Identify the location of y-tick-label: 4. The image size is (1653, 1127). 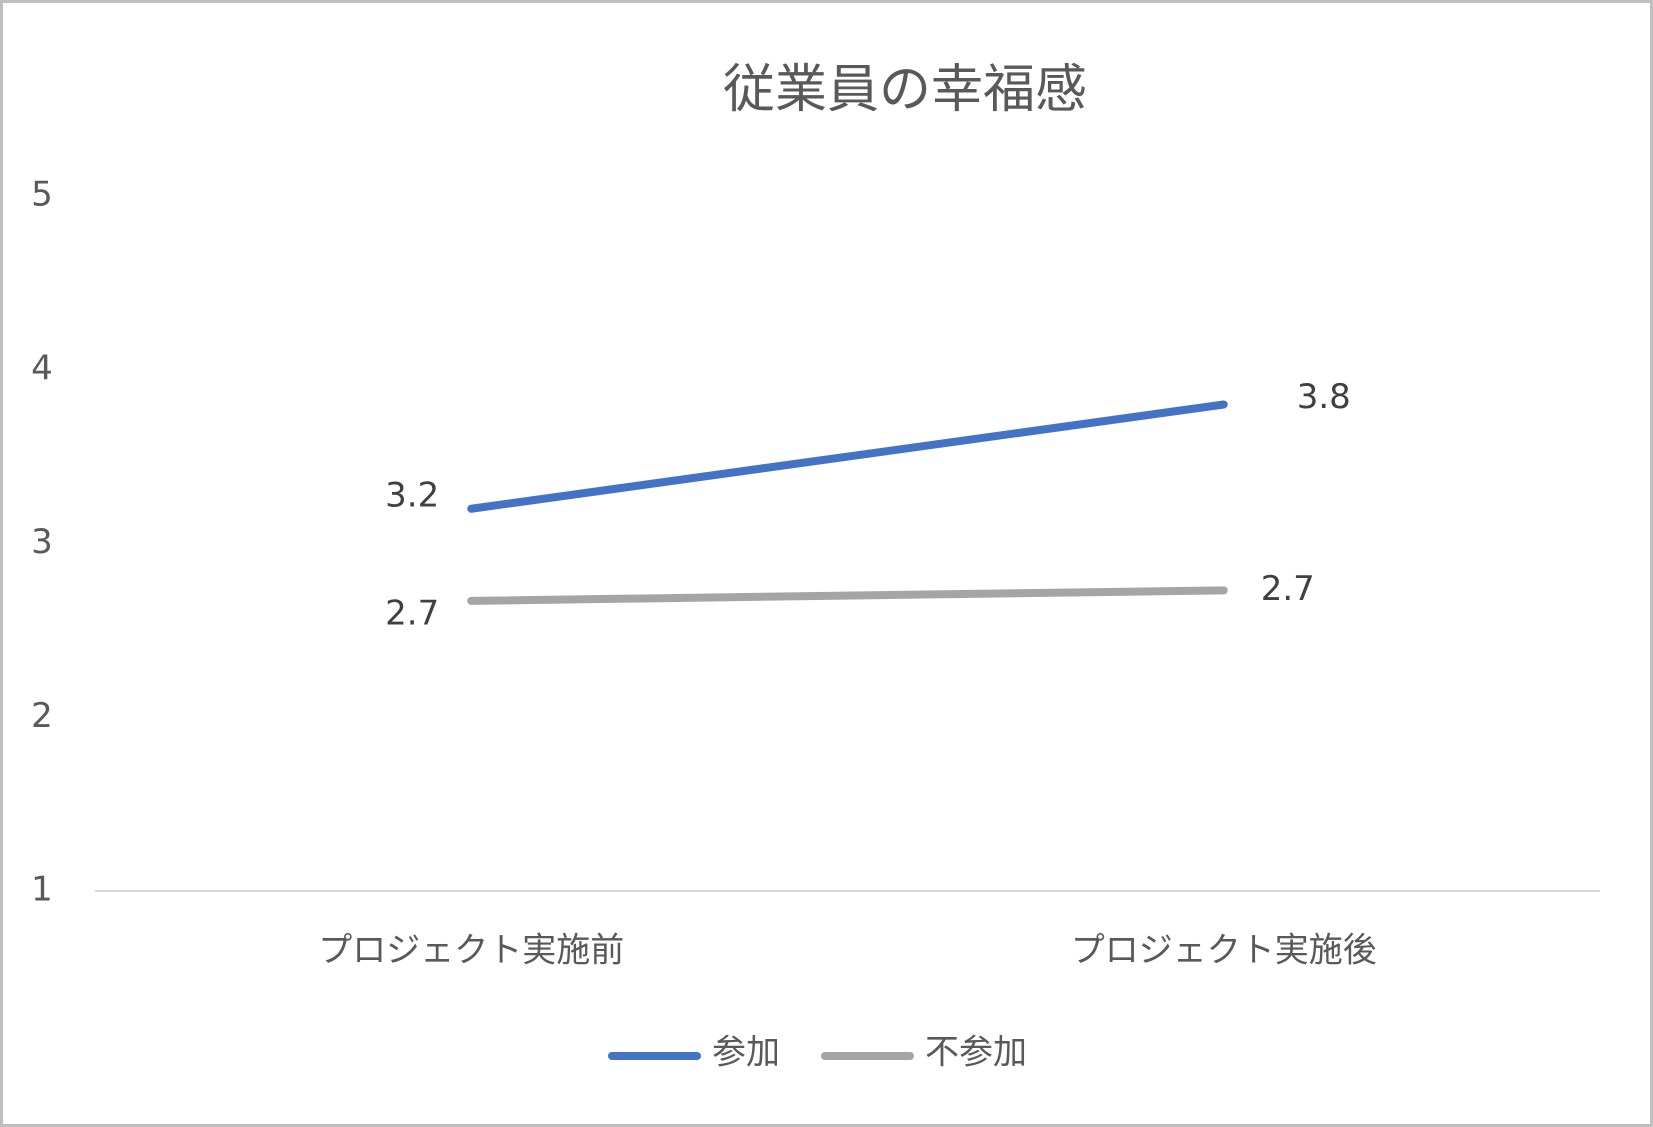
(42, 368).